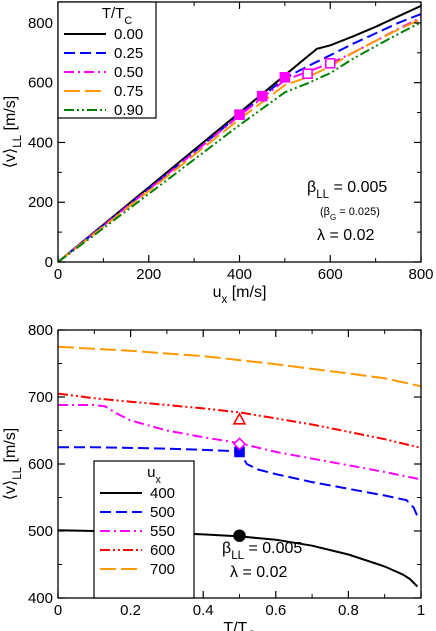  Describe the element at coordinates (40, 531) in the screenshot. I see `y-tick-label: 500` at that location.